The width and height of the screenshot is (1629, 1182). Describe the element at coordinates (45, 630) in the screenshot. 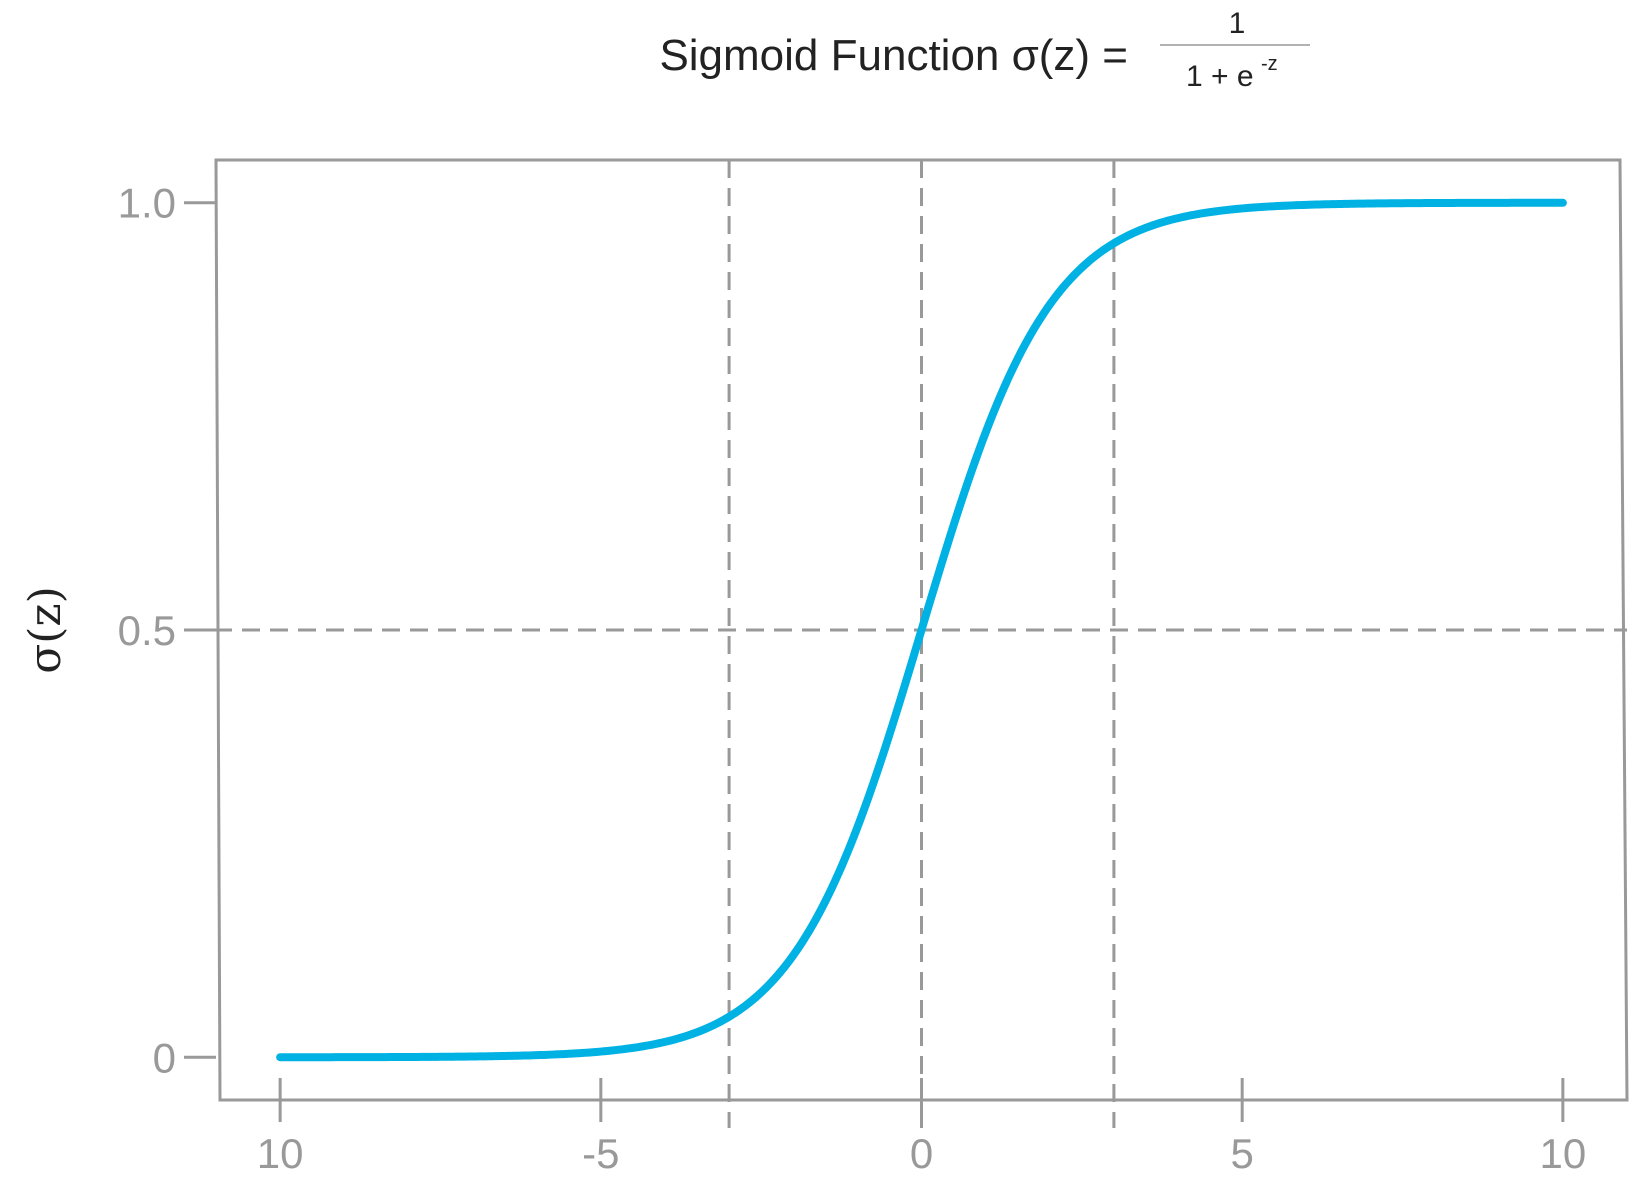

I see `y-axis-label: σ(z)` at that location.